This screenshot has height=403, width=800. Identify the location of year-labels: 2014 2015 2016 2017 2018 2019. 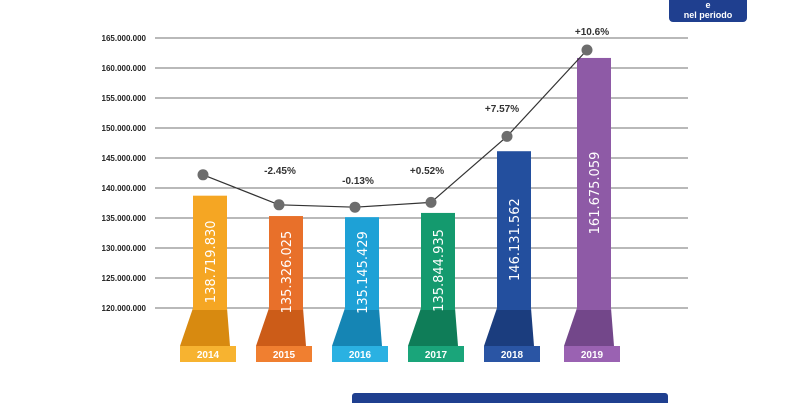
(400, 355).